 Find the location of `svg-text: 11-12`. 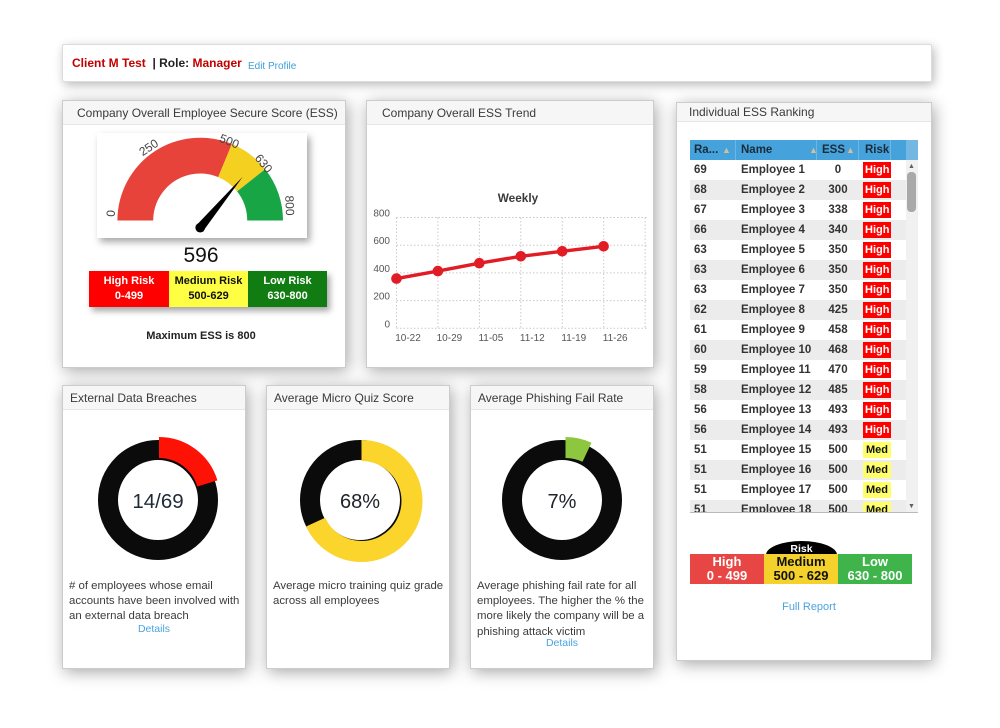

svg-text: 11-12 is located at coordinates (532, 338).